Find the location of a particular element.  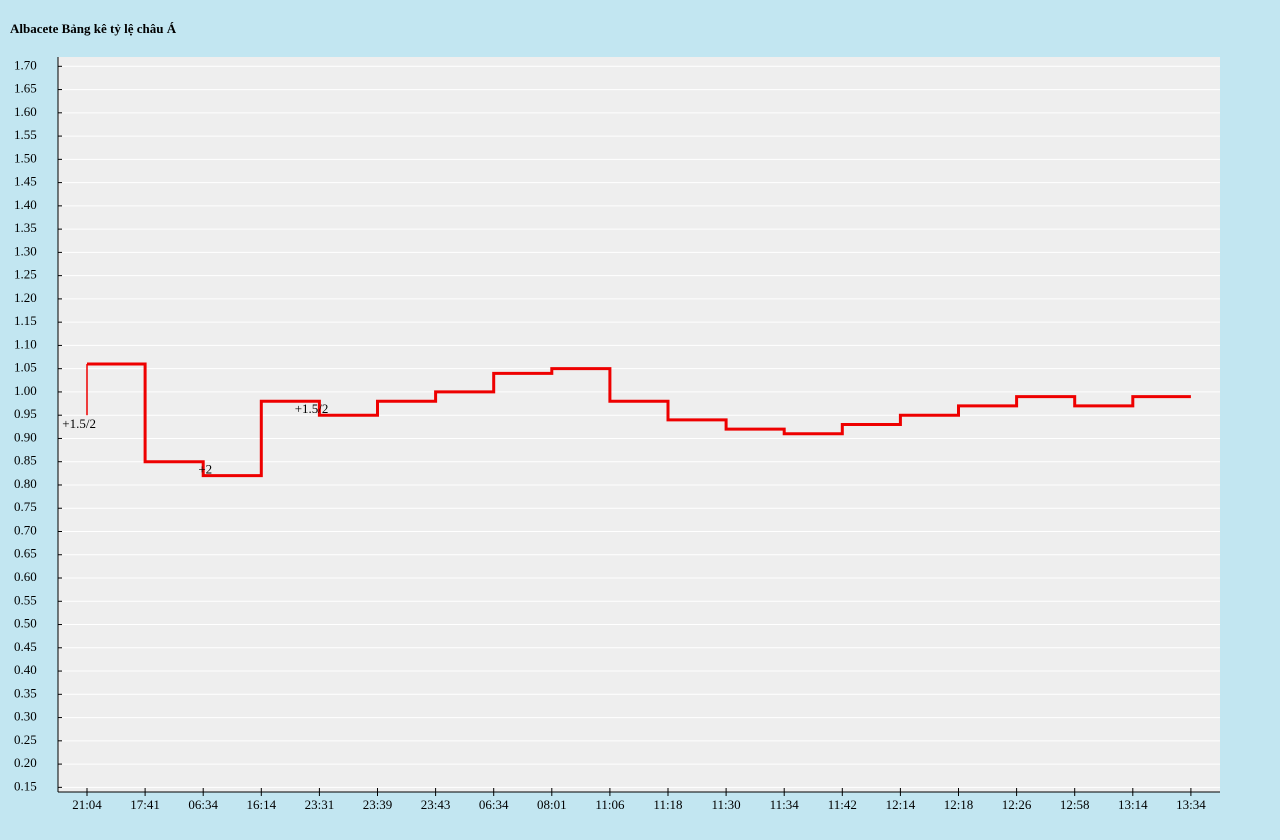

x-tick-label: 12:18 is located at coordinates (959, 804).